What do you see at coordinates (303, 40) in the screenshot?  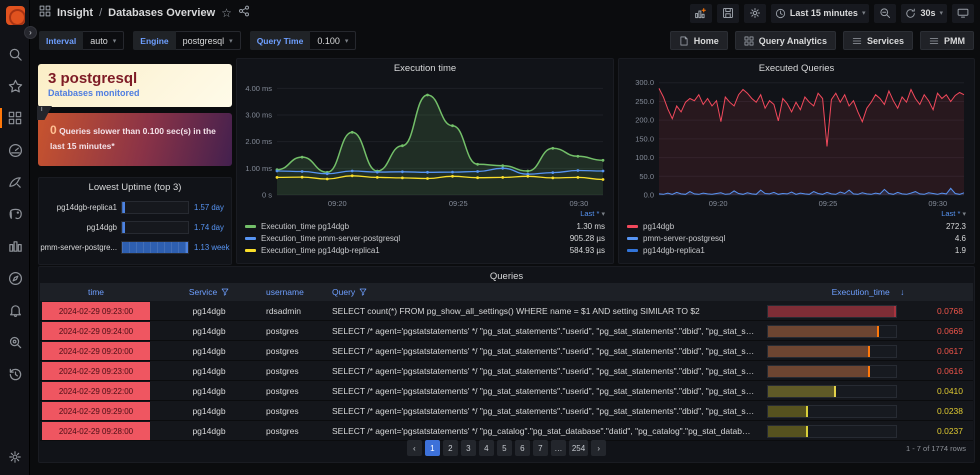 I see `query-time-filter: Query Time 0.100 ▾` at bounding box center [303, 40].